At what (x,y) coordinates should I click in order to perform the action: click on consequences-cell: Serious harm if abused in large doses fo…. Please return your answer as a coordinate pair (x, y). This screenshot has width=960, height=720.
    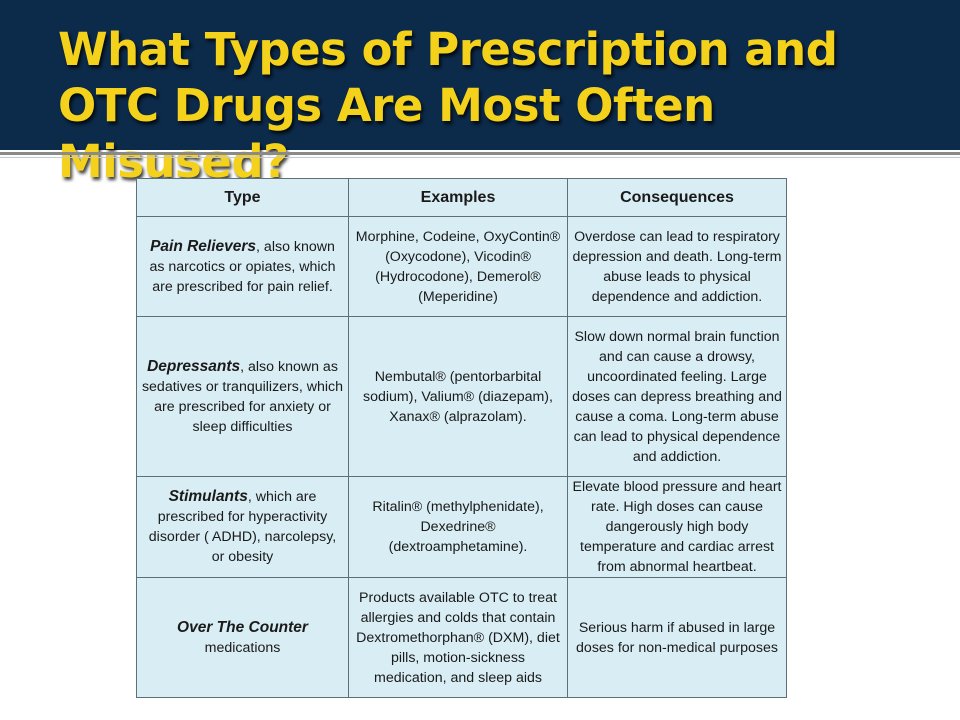
    Looking at the image, I should click on (677, 637).